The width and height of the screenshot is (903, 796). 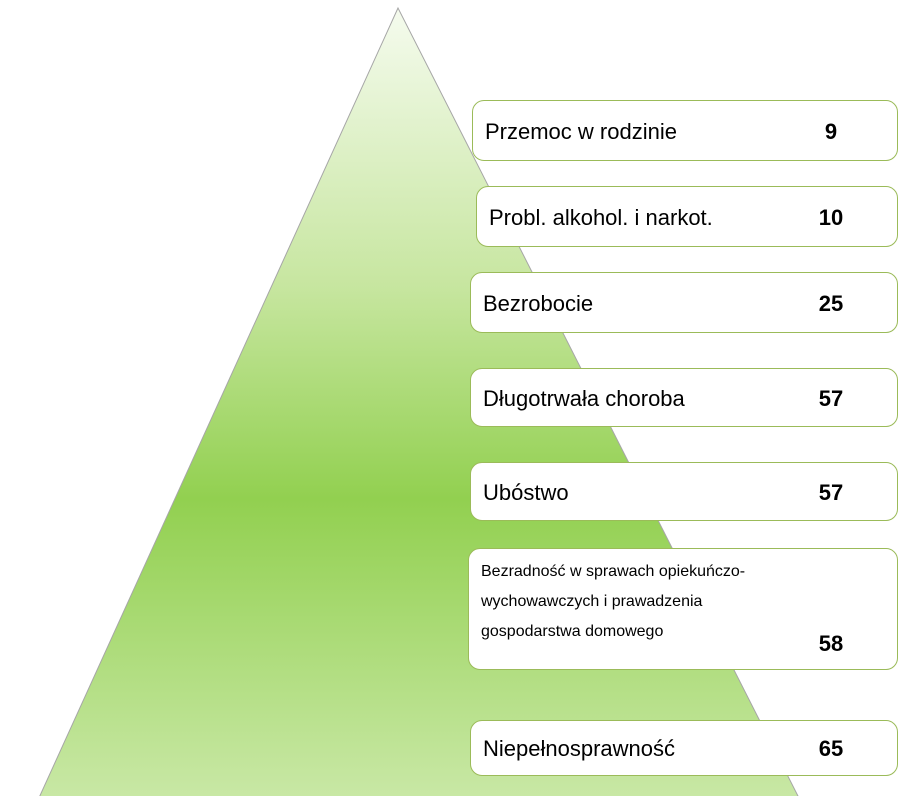 What do you see at coordinates (581, 131) in the screenshot?
I see `item-label: Przemoc w rodzinie` at bounding box center [581, 131].